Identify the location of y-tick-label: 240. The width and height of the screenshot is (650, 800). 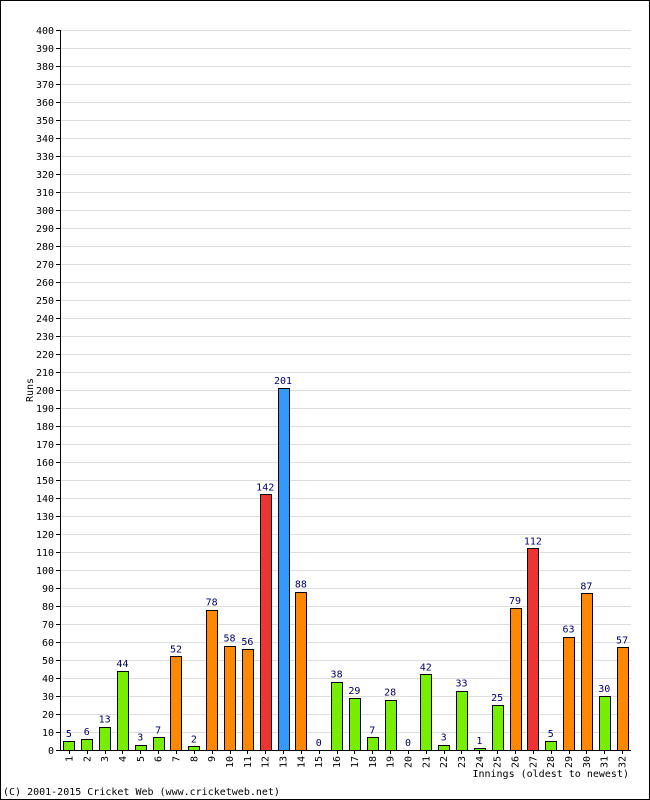
(45, 319).